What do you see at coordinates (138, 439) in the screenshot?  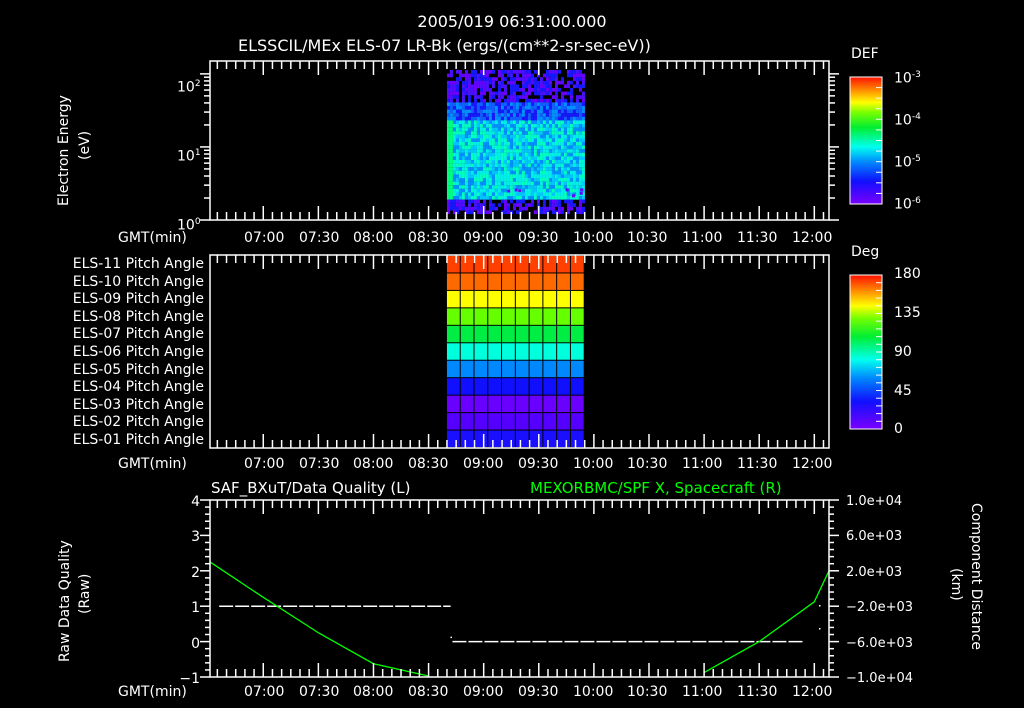 I see `row-label: ELS-01 Pitch Angle` at bounding box center [138, 439].